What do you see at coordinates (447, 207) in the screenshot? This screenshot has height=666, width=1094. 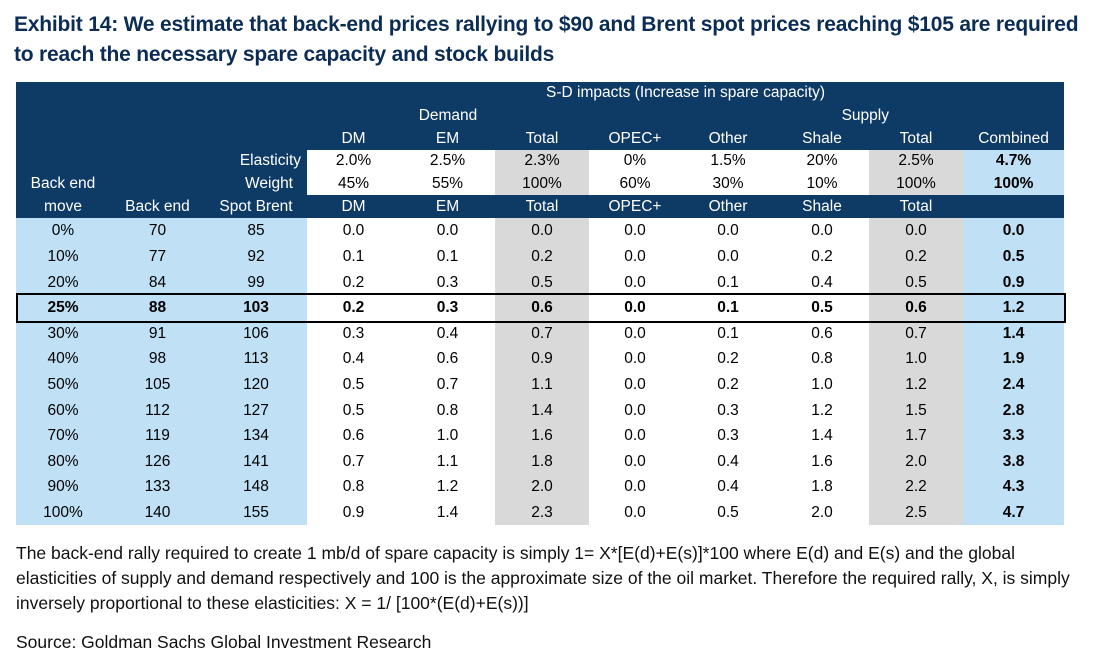 I see `bottom-col-em: EM` at bounding box center [447, 207].